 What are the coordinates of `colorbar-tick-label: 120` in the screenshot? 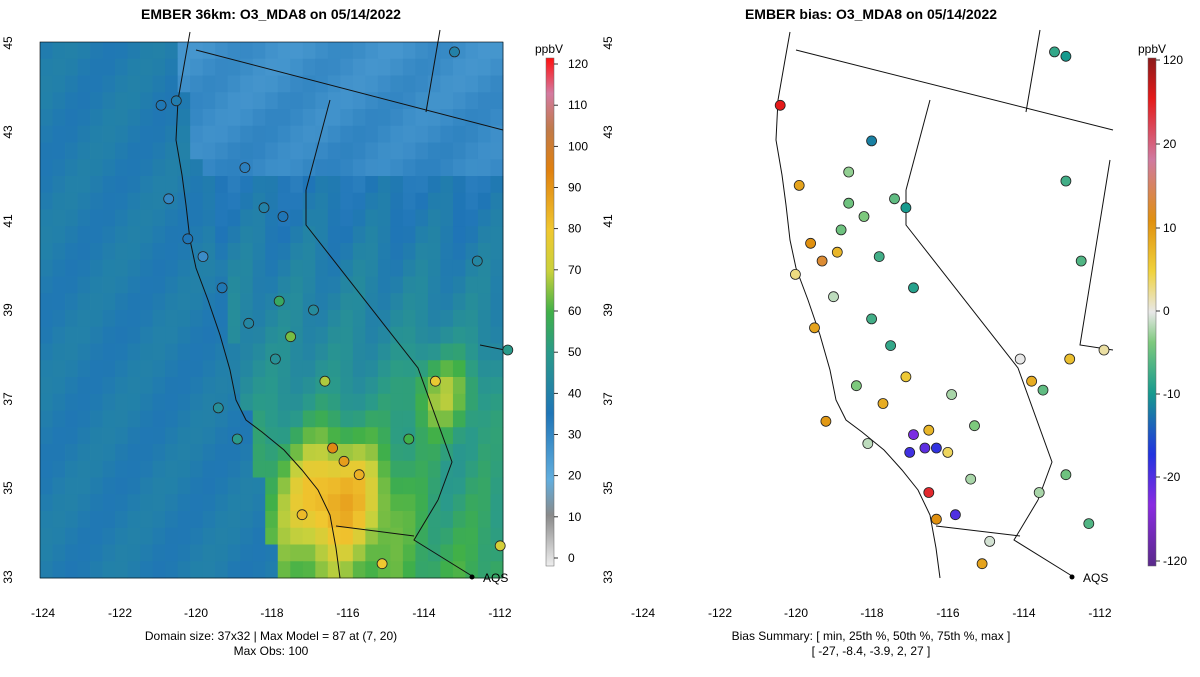 It's located at (578, 64).